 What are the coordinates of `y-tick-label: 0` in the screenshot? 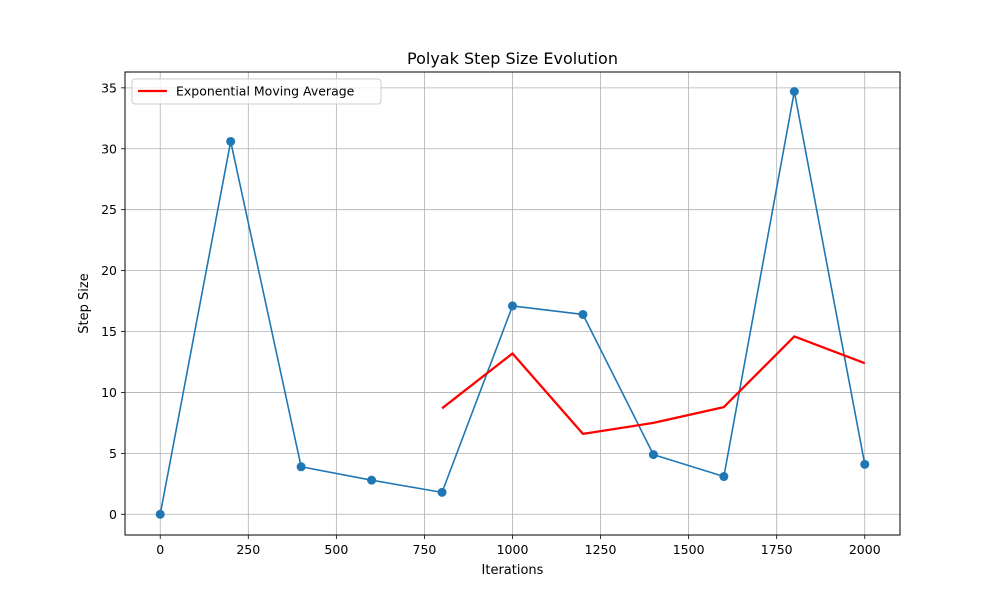 It's located at (113, 514).